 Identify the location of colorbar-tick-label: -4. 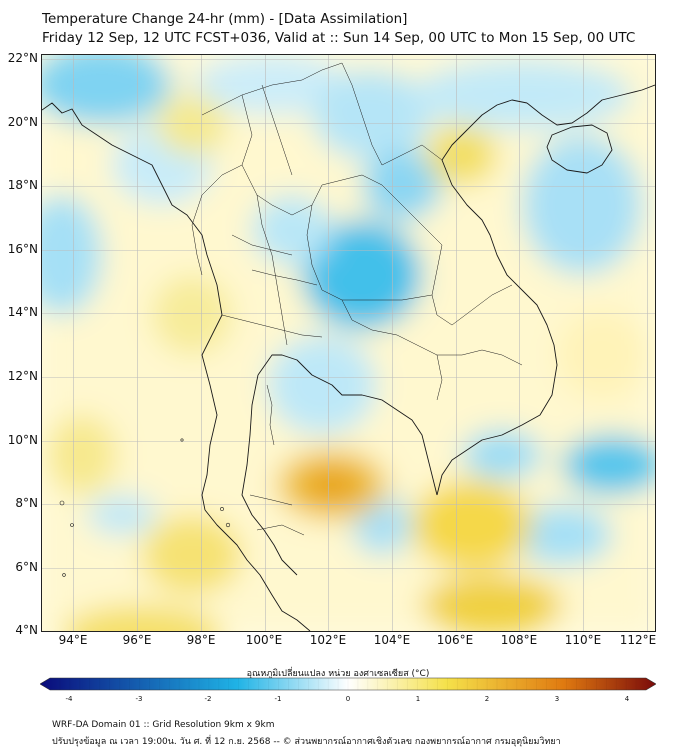
(69, 699).